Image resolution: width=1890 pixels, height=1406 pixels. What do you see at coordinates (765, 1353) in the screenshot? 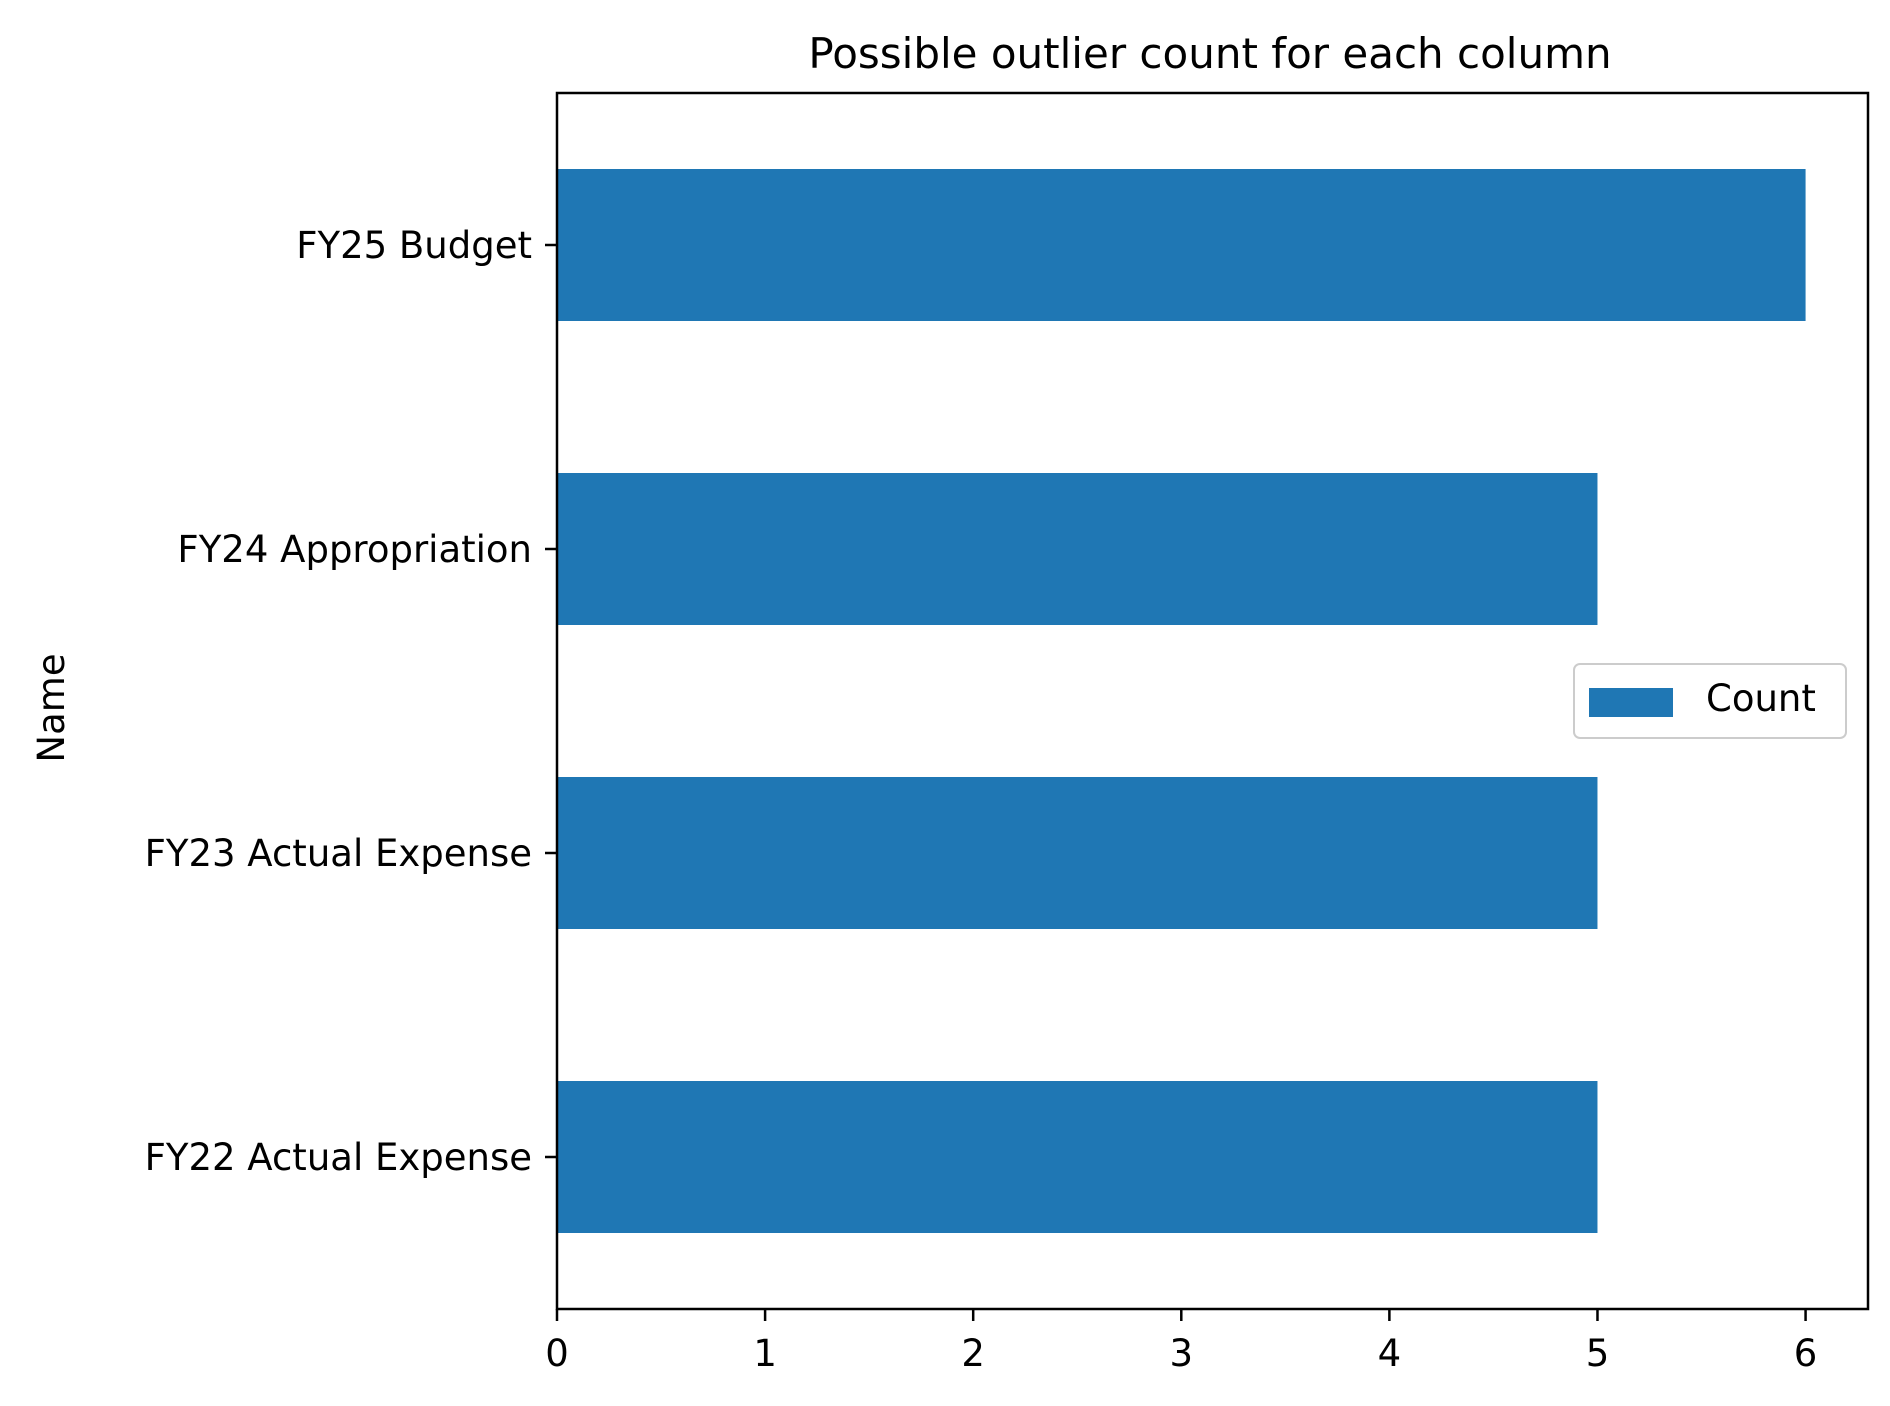
I see `x-tick-label: 1` at bounding box center [765, 1353].